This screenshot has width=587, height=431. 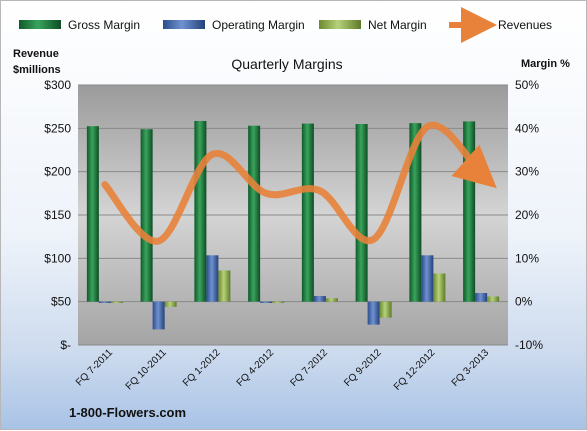 What do you see at coordinates (340, 24) in the screenshot?
I see `net-margin-legend-swatch` at bounding box center [340, 24].